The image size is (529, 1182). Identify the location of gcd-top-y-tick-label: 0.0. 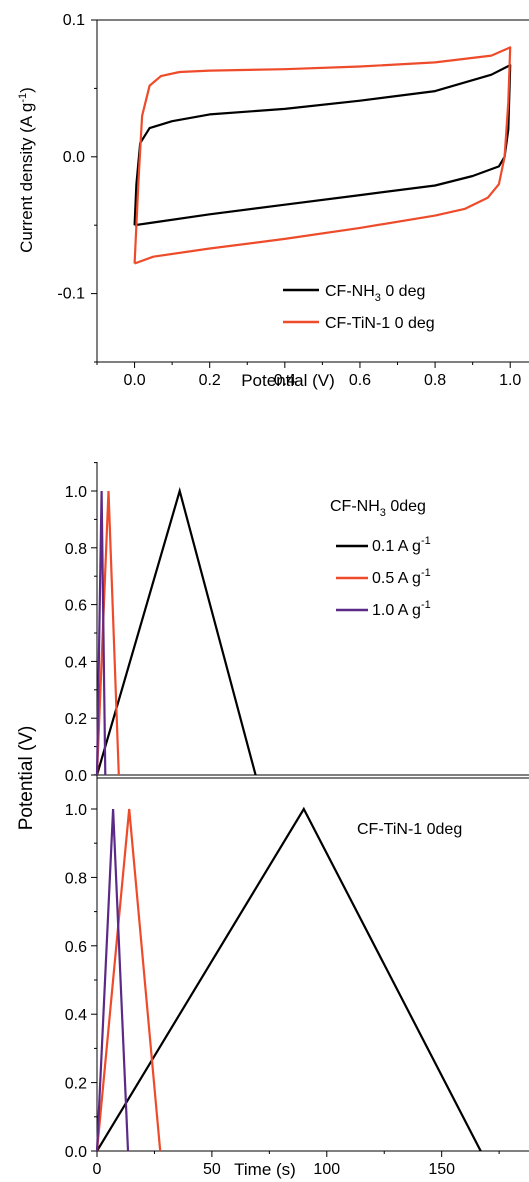
(76, 776).